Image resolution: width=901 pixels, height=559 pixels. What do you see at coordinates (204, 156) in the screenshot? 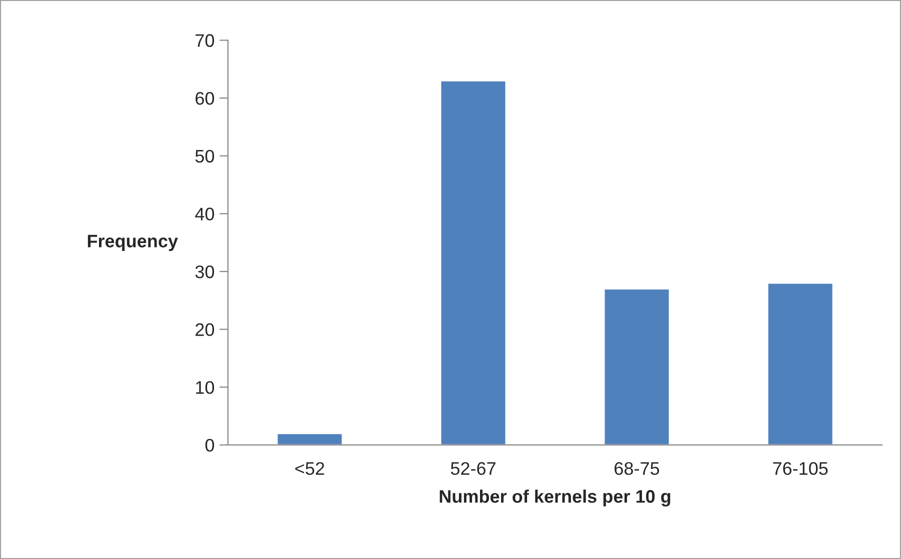
I see `y-tick-label: 50` at bounding box center [204, 156].